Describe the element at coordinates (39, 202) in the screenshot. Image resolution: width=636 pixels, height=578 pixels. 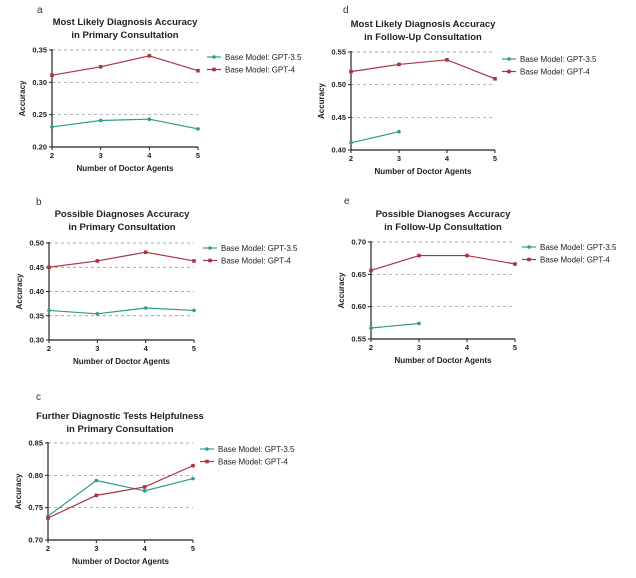
I see `panel-letter: b` at that location.